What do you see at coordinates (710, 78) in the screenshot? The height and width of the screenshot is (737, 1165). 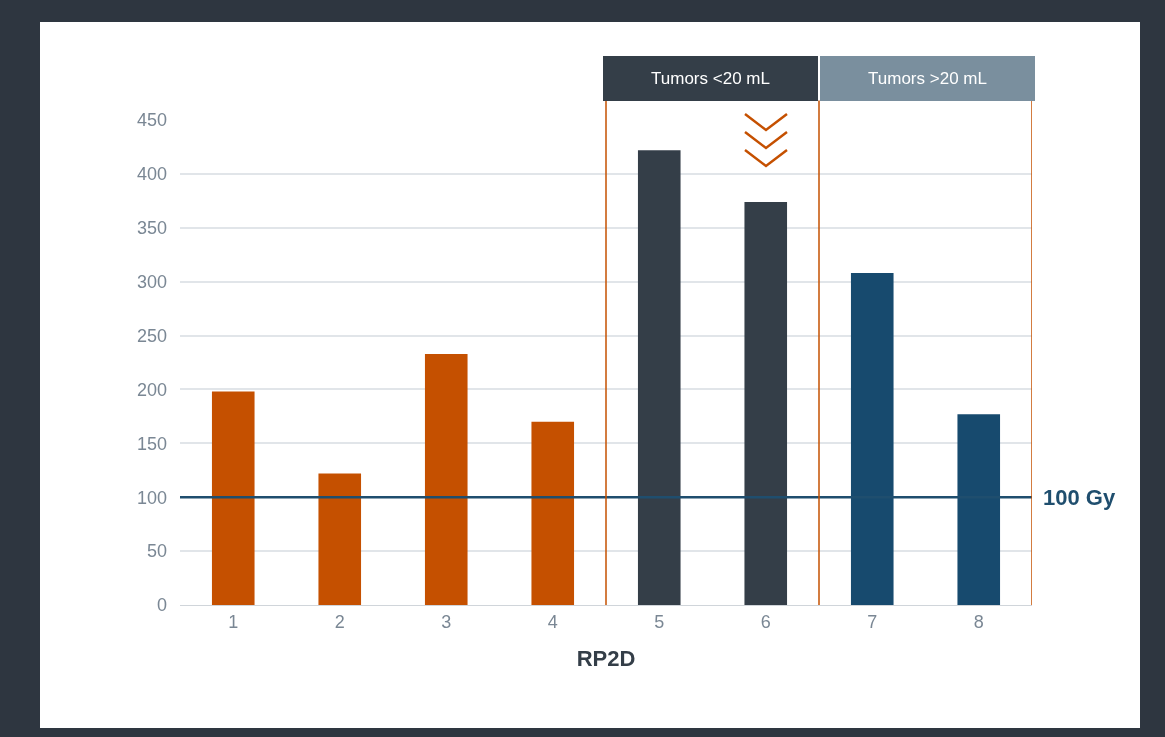 I see `header-box: Tumors <20 mL` at bounding box center [710, 78].